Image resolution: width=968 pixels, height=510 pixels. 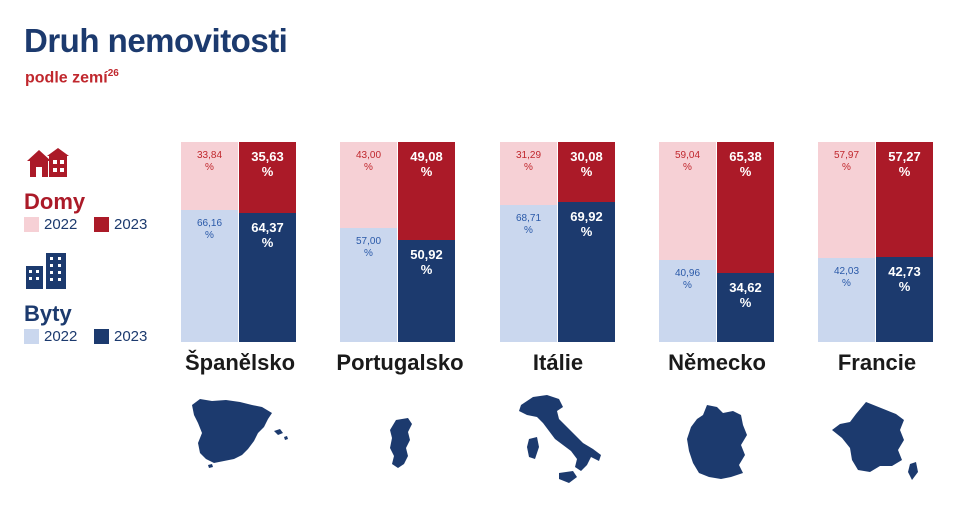 I want to click on houses-2022-swatch, so click(x=31, y=224).